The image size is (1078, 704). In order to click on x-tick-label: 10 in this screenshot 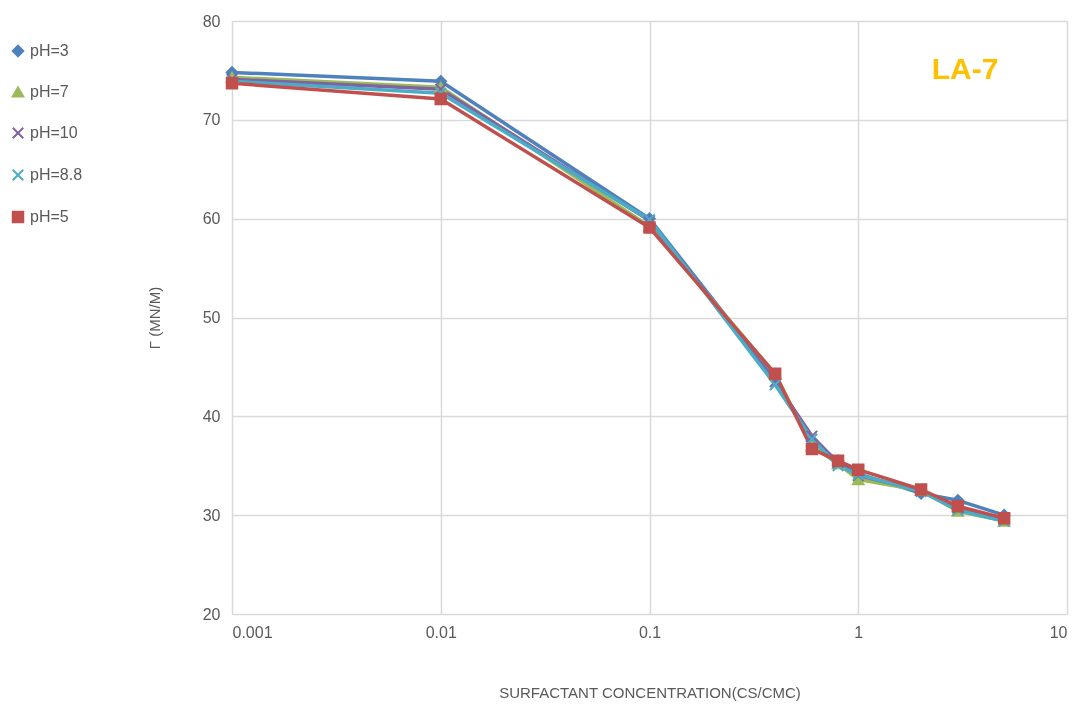, I will do `click(1058, 632)`.